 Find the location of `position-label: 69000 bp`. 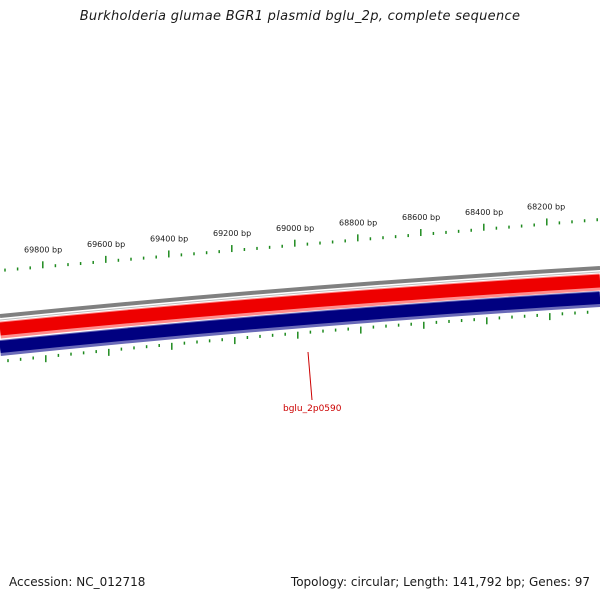

position-label: 69000 bp is located at coordinates (295, 228).